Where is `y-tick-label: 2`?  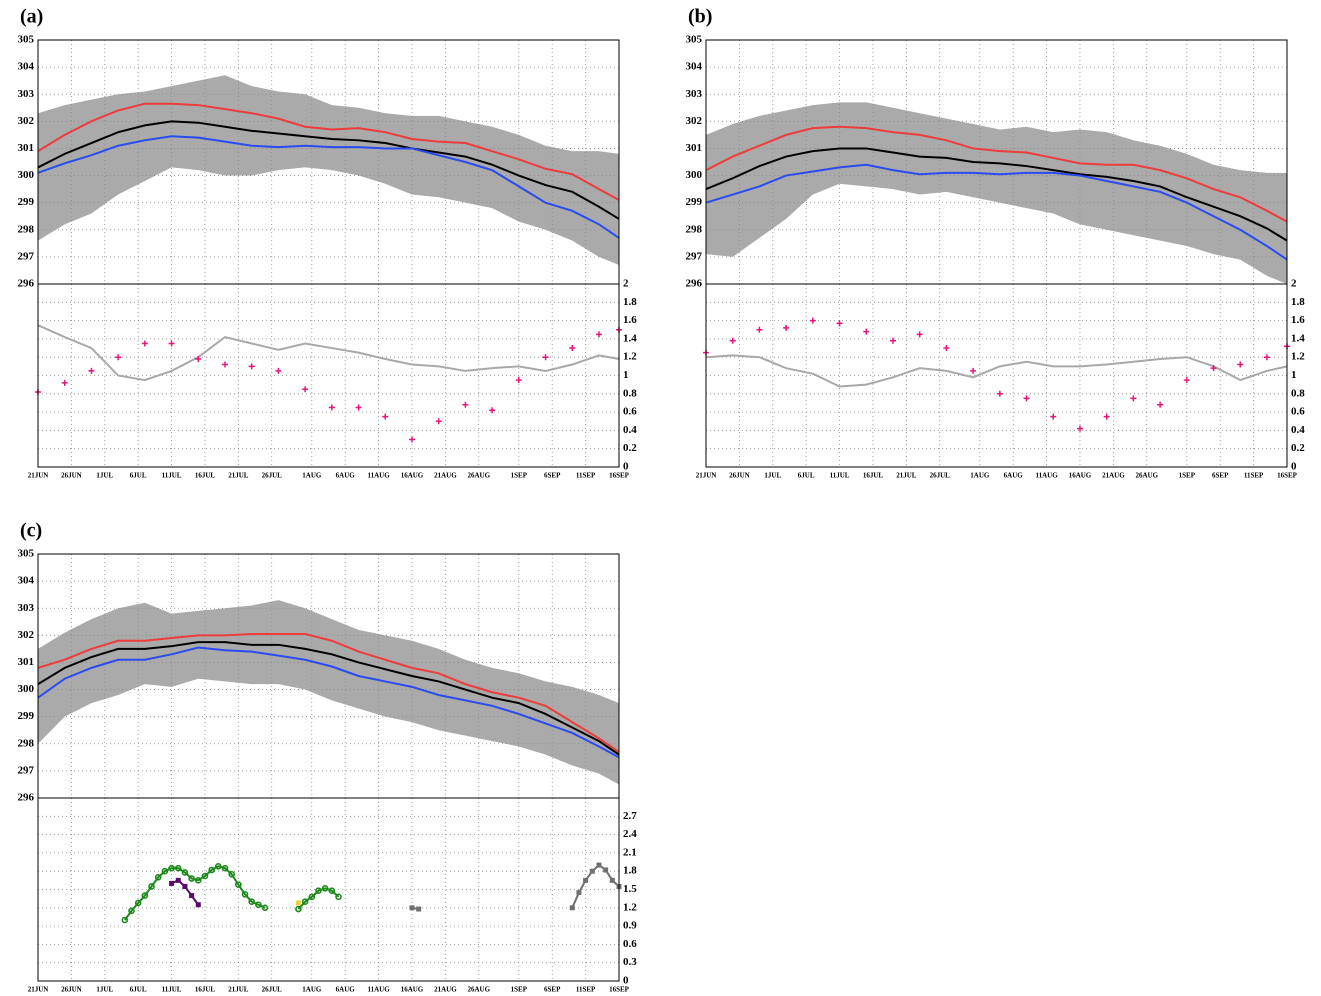
y-tick-label: 2 is located at coordinates (626, 284).